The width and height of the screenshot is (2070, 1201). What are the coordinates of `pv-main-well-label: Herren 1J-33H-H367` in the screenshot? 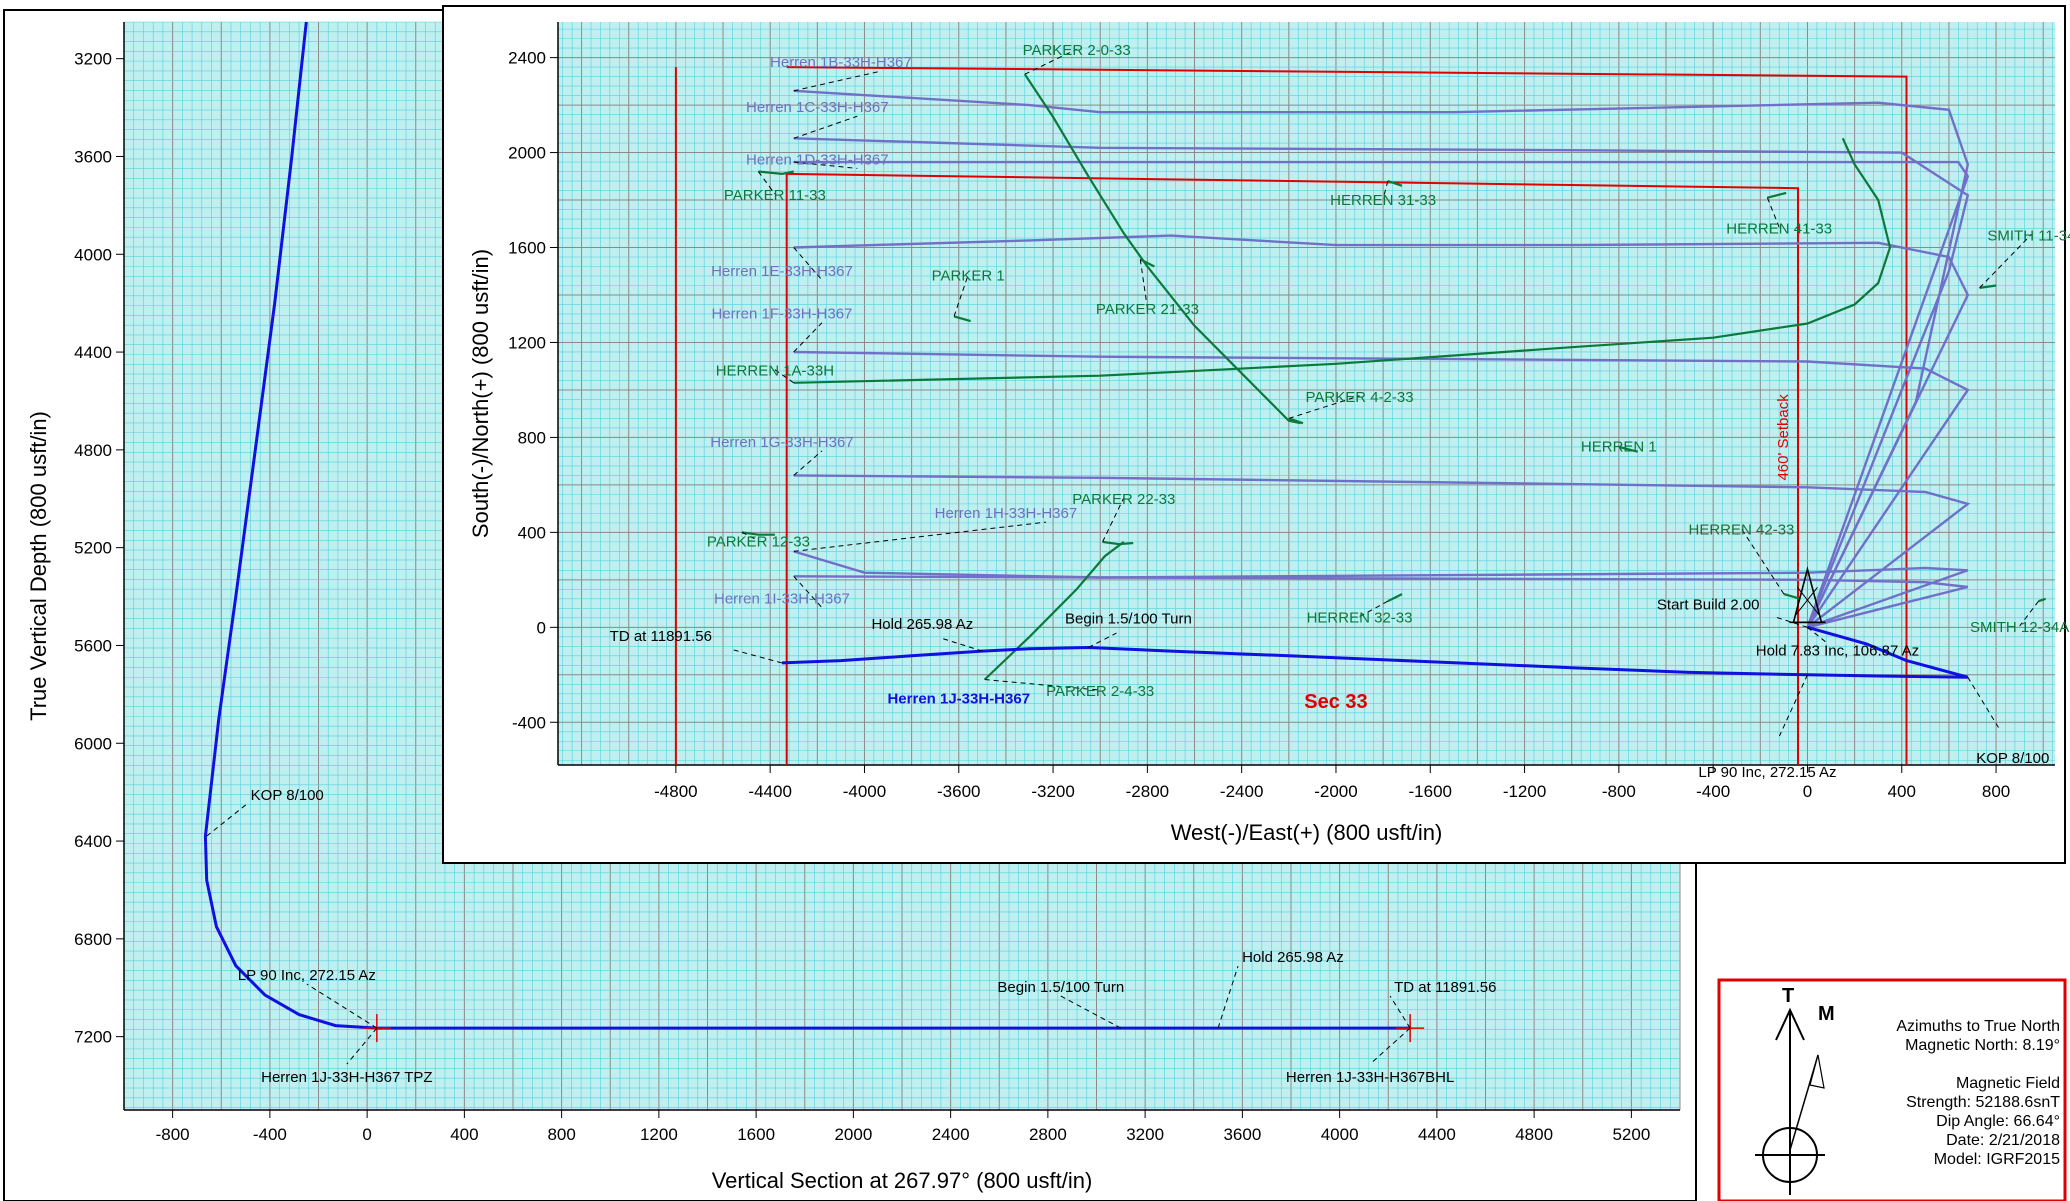 It's located at (958, 698).